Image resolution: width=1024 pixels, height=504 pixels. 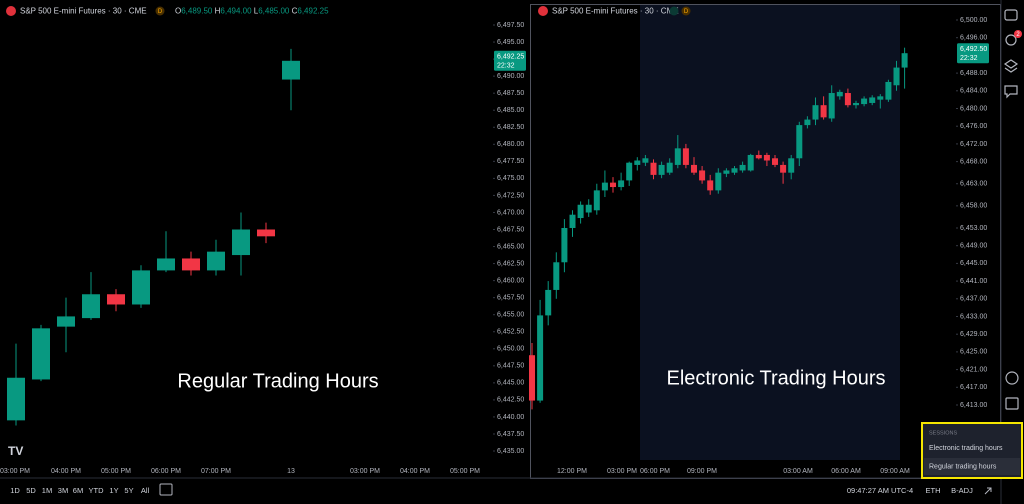 What do you see at coordinates (973, 369) in the screenshot?
I see `y-tick-label: 6,421.00` at bounding box center [973, 369].